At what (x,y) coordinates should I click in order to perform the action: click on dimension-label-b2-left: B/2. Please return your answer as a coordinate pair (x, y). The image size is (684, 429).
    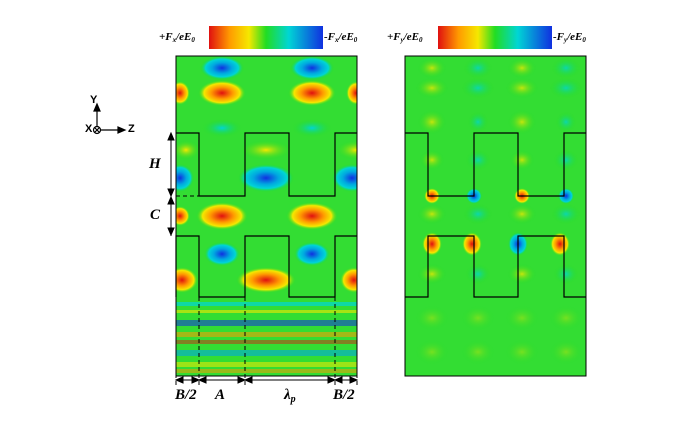
    Looking at the image, I should click on (186, 395).